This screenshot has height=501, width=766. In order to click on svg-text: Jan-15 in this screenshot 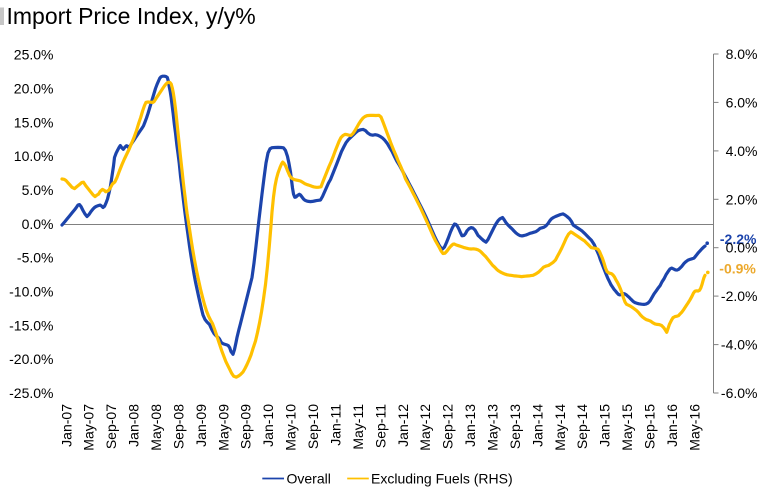, I will do `click(605, 425)`.